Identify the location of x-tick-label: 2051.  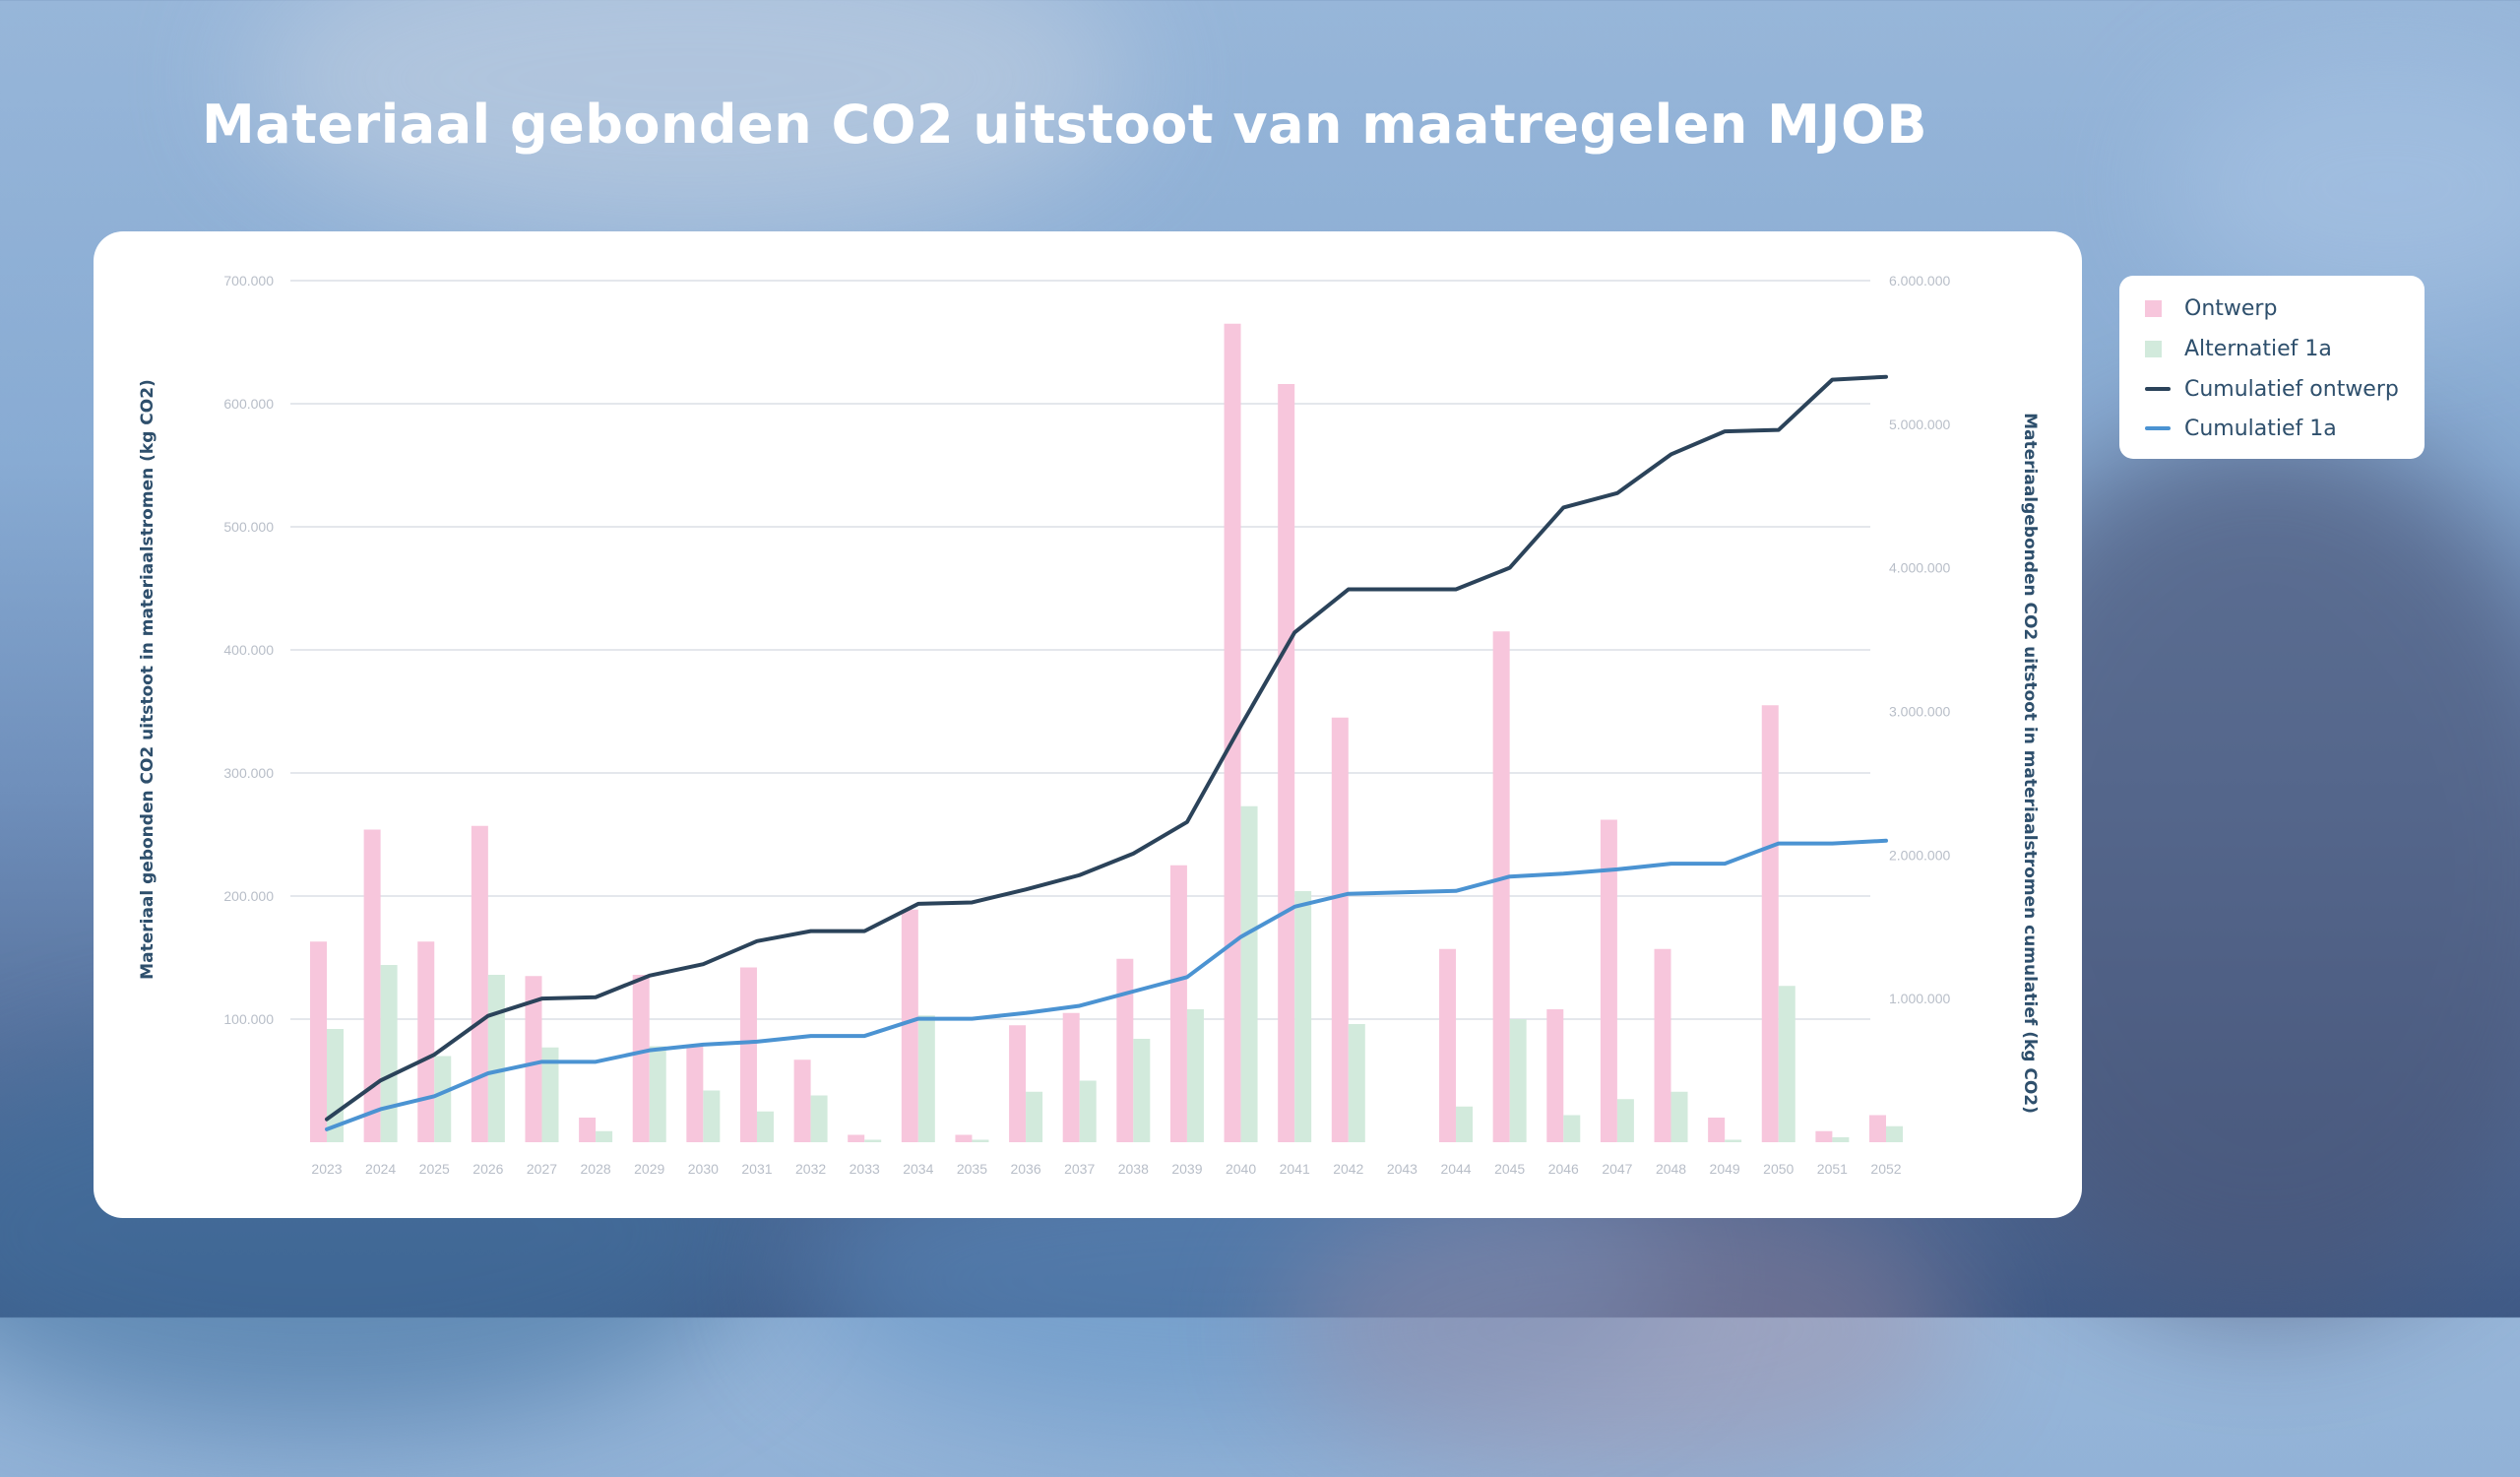
(1832, 1169).